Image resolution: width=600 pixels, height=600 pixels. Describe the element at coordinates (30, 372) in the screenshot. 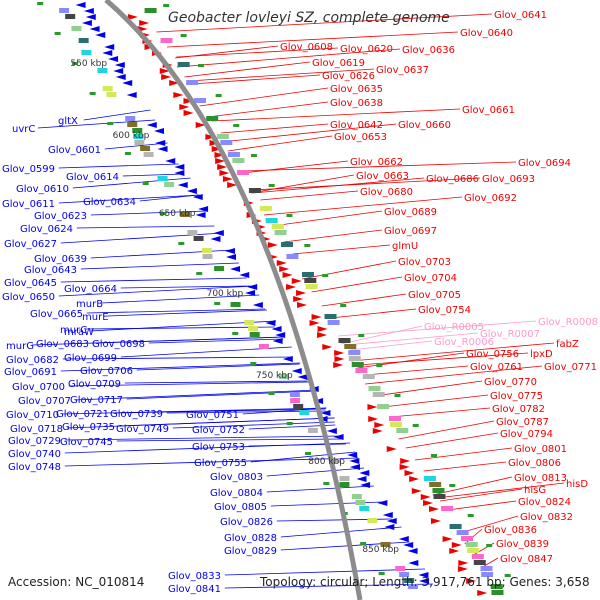

I see `gene-label-glov_0691: Glov_0691` at that location.